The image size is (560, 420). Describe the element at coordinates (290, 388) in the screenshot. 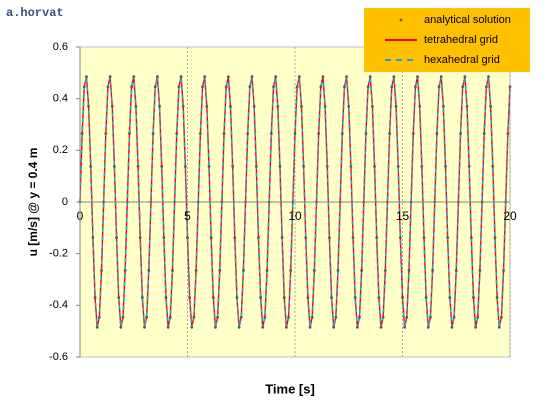

I see `x-axis-label: Time [s]` at that location.